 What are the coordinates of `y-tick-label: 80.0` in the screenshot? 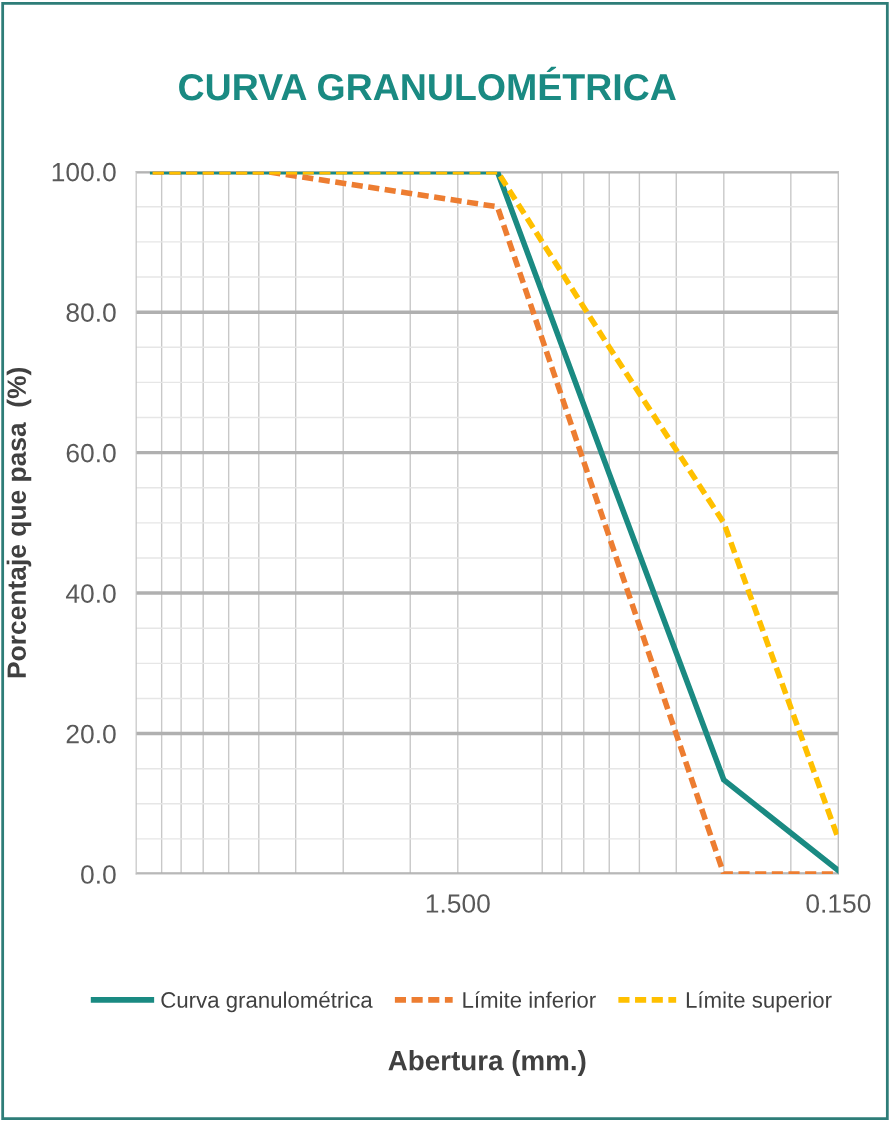 It's located at (91, 312).